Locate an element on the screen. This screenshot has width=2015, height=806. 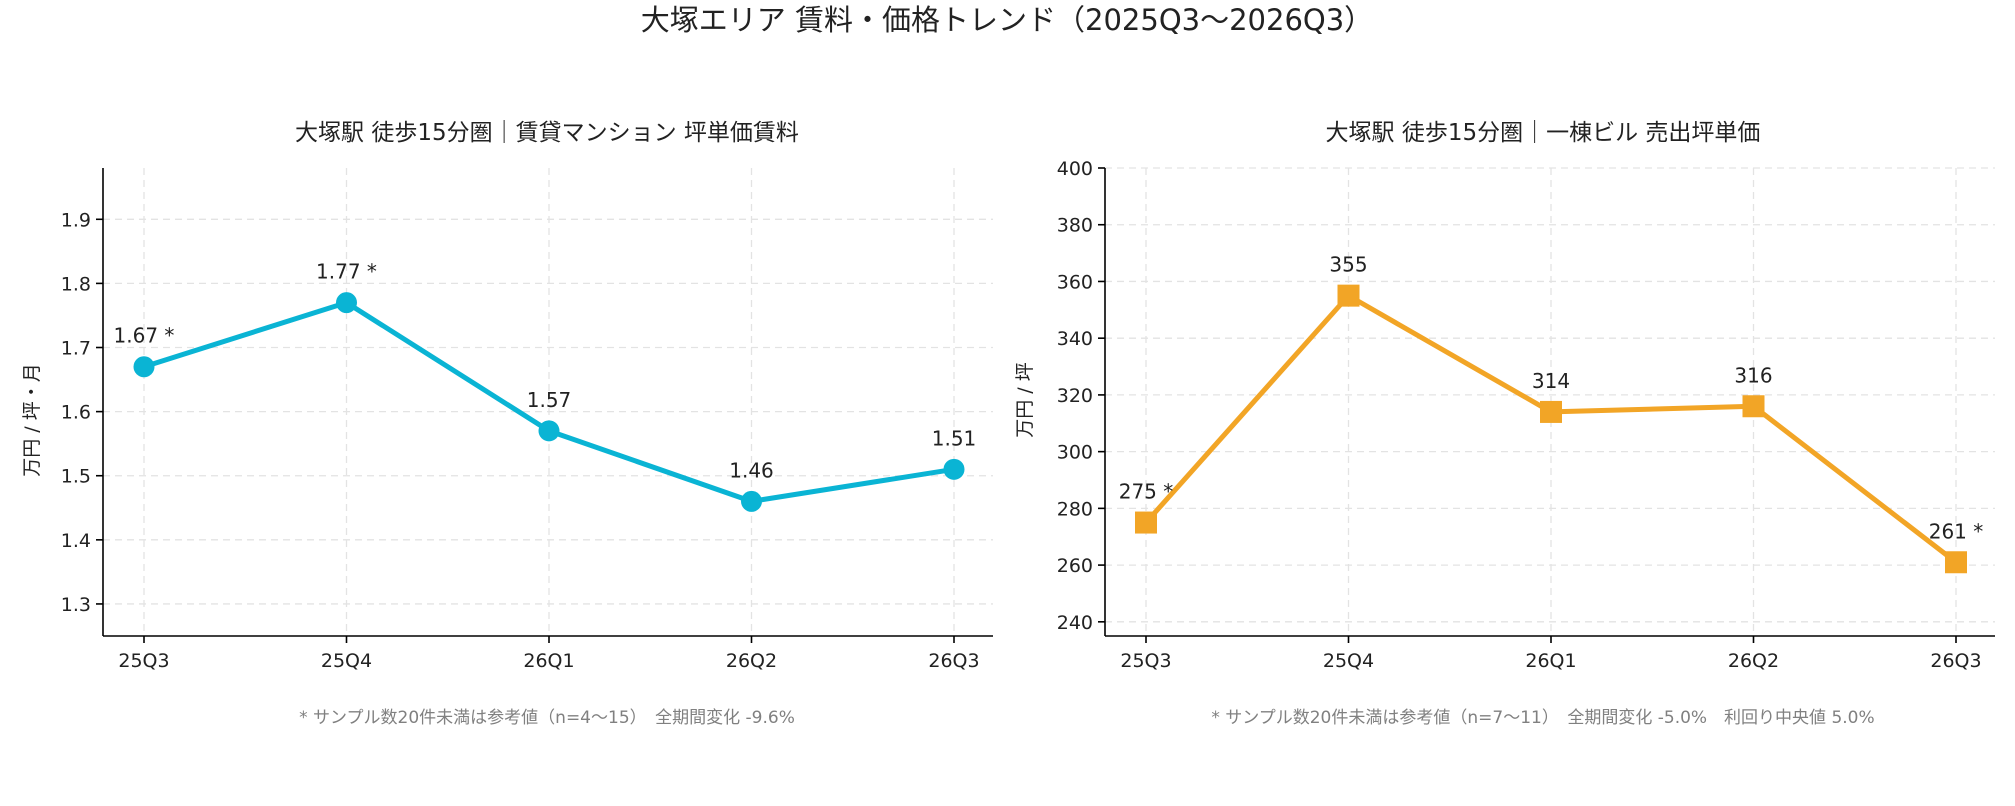
left-data-label: 1.67 * is located at coordinates (144, 336).